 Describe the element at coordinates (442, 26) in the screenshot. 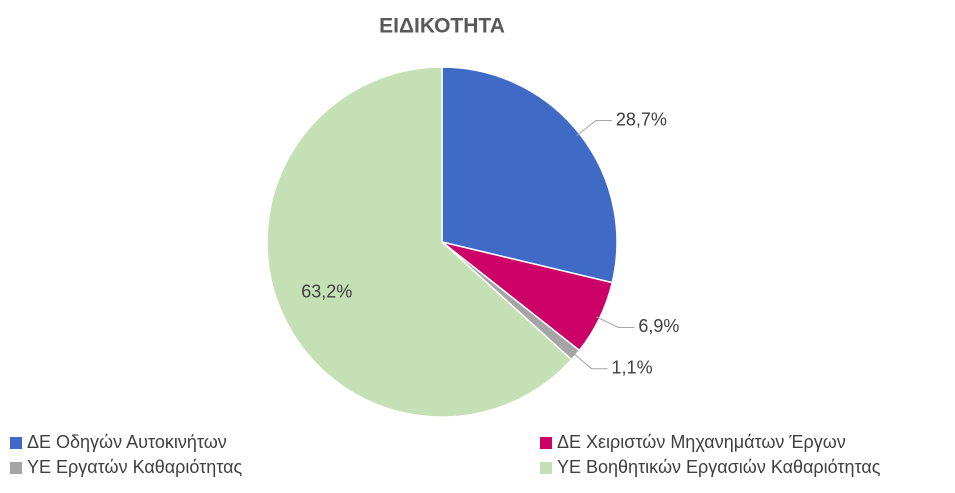

I see `chart-title: ΕΙΔΙΚΟΤΗΤΑ` at that location.